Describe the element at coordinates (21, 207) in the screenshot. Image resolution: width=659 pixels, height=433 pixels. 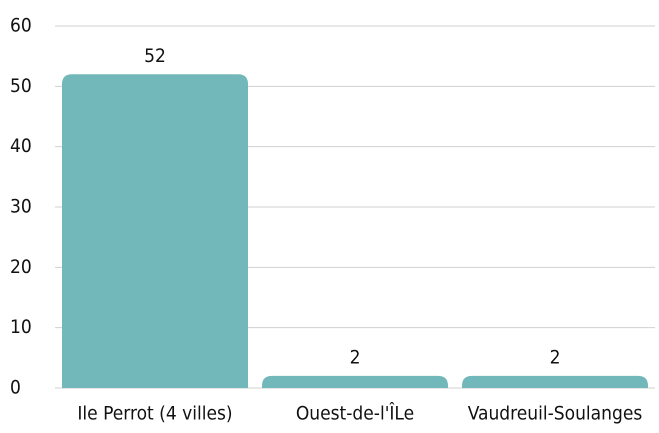
I see `y-tick-label: 30` at that location.